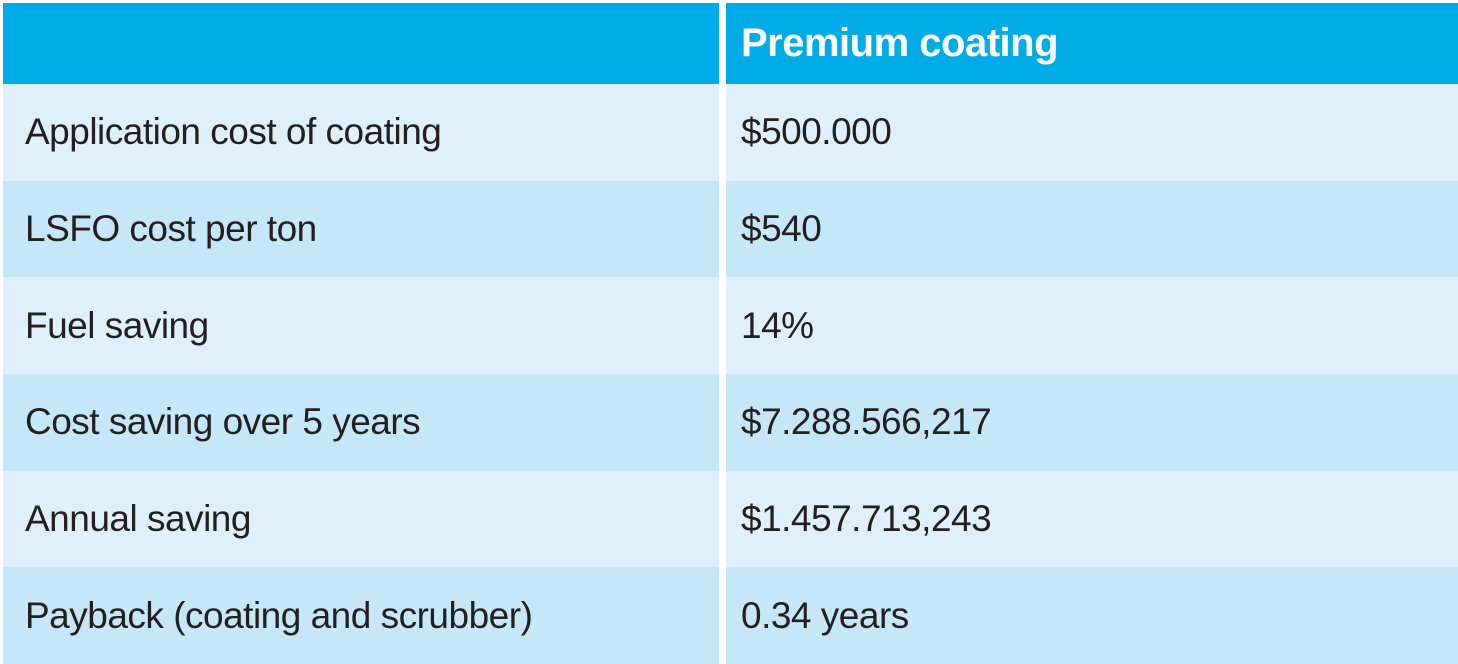 The height and width of the screenshot is (664, 1458). Describe the element at coordinates (361, 519) in the screenshot. I see `row-label-annual-saving: Annual saving` at that location.